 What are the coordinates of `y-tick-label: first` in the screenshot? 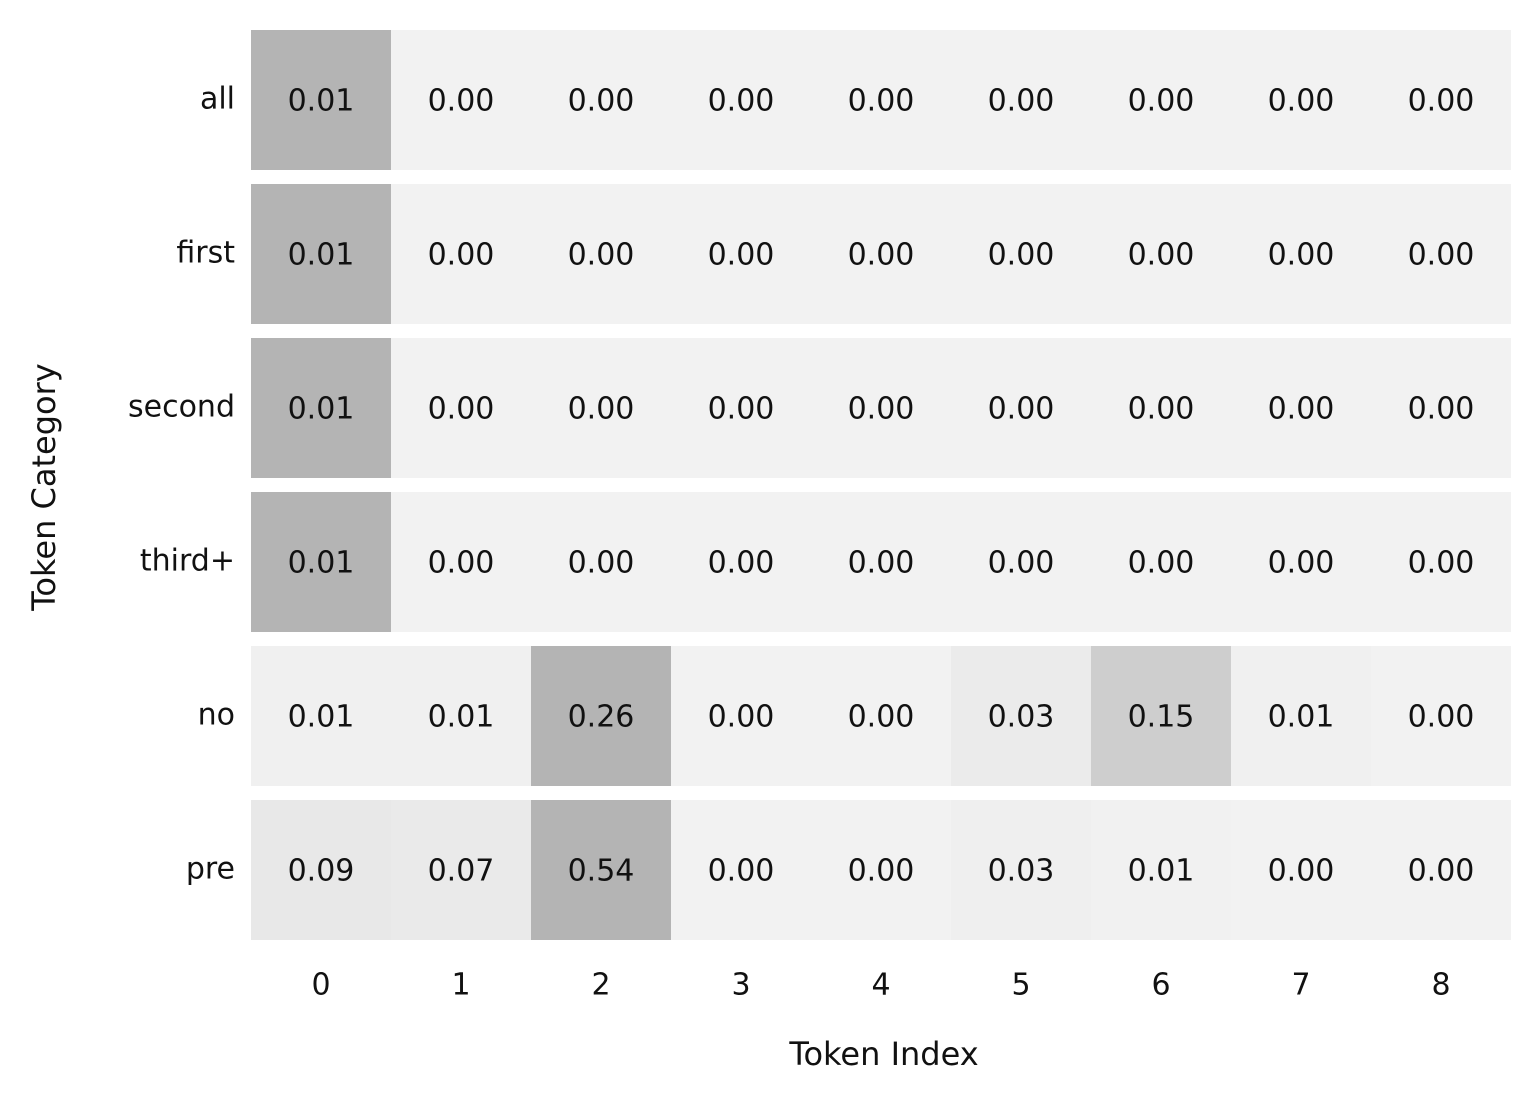 It's located at (205, 253).